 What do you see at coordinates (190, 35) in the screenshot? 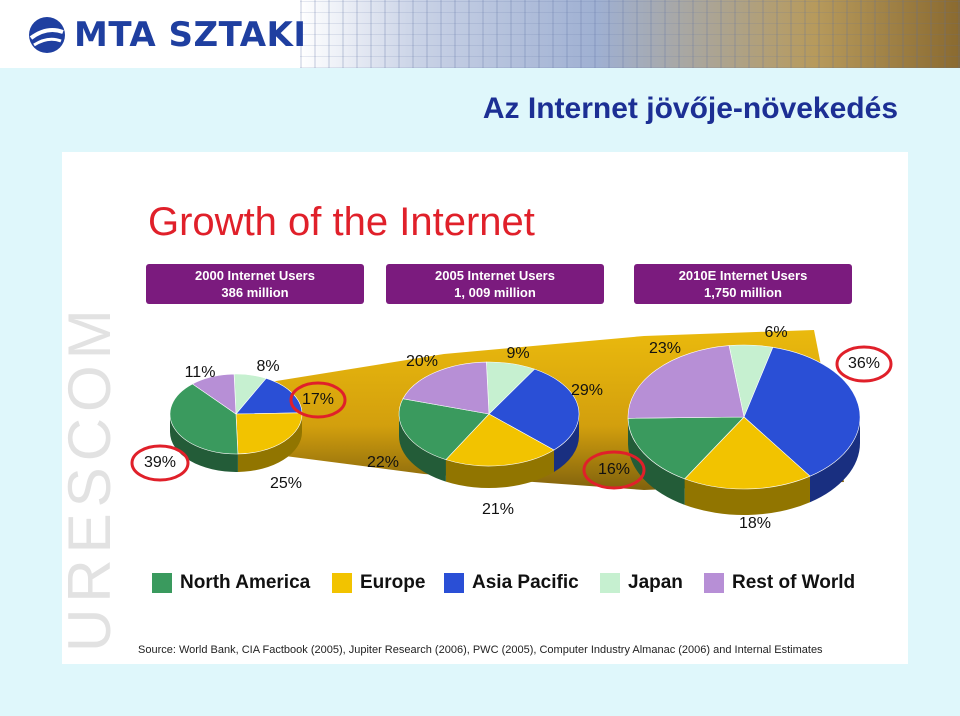
I see `logo-text: MTA SZTAKI` at bounding box center [190, 35].